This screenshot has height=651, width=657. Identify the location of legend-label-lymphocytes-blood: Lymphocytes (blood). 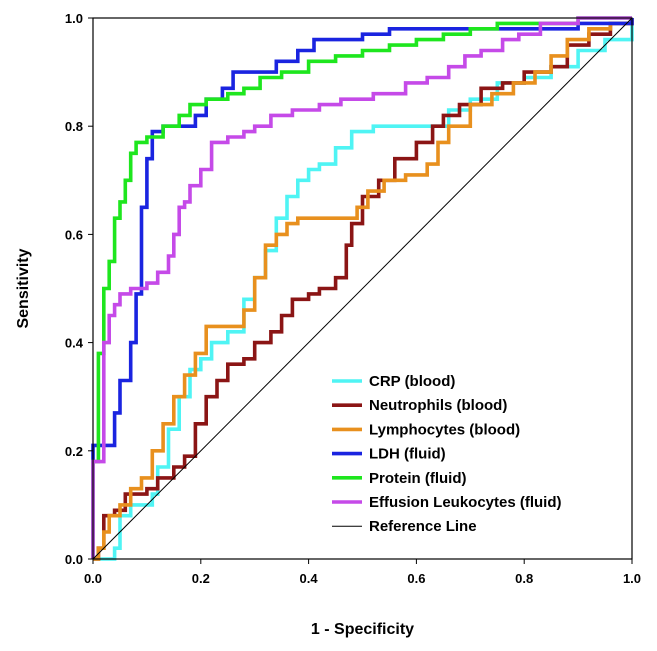
(444, 429).